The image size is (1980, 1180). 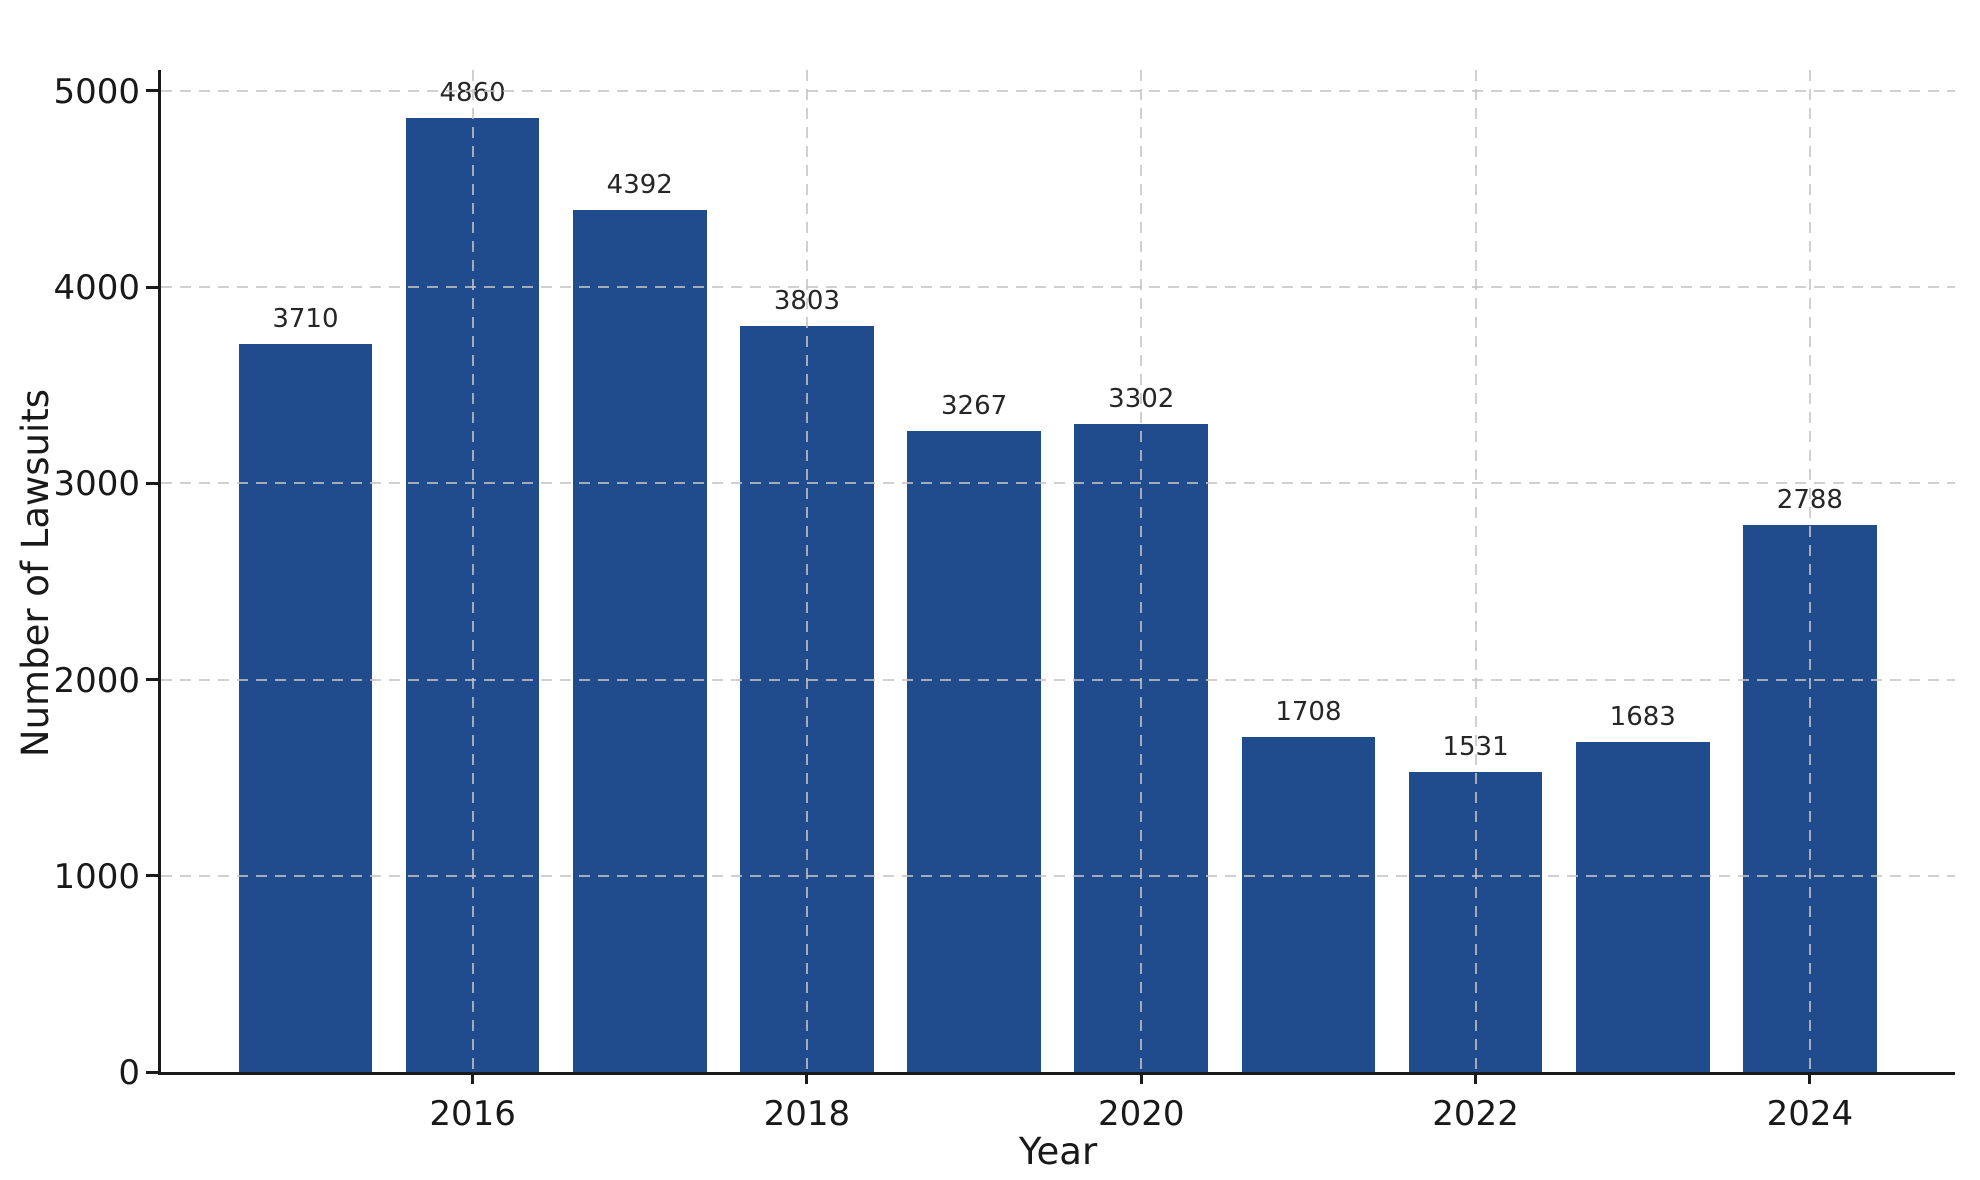 What do you see at coordinates (96, 680) in the screenshot?
I see `y-tick-label-2000: 2000` at bounding box center [96, 680].